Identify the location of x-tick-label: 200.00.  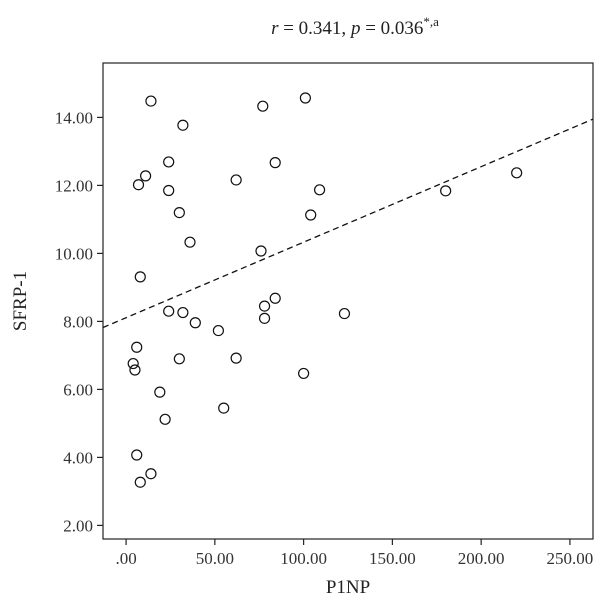
(481, 558).